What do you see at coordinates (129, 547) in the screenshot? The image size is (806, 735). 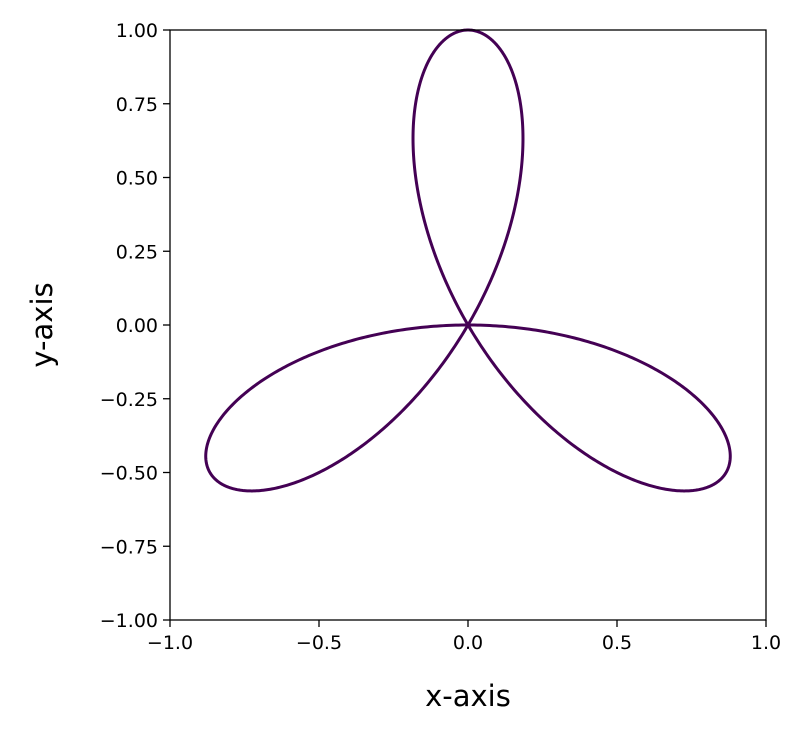 I see `y-tick-label: −0.75` at bounding box center [129, 547].